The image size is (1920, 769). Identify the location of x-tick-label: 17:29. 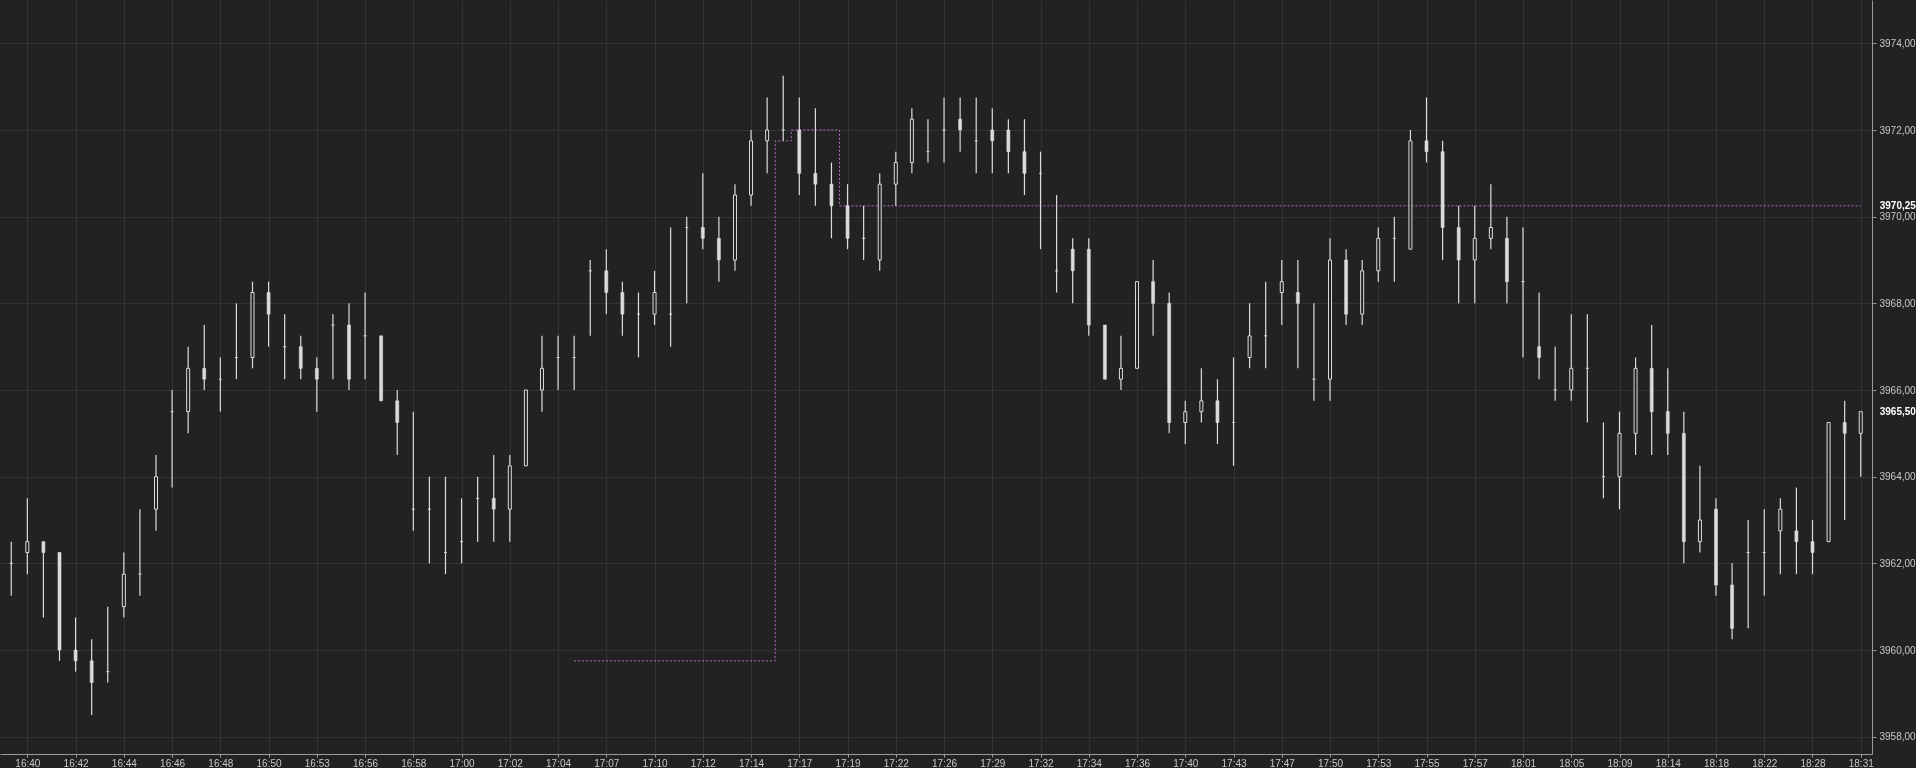
(993, 763).